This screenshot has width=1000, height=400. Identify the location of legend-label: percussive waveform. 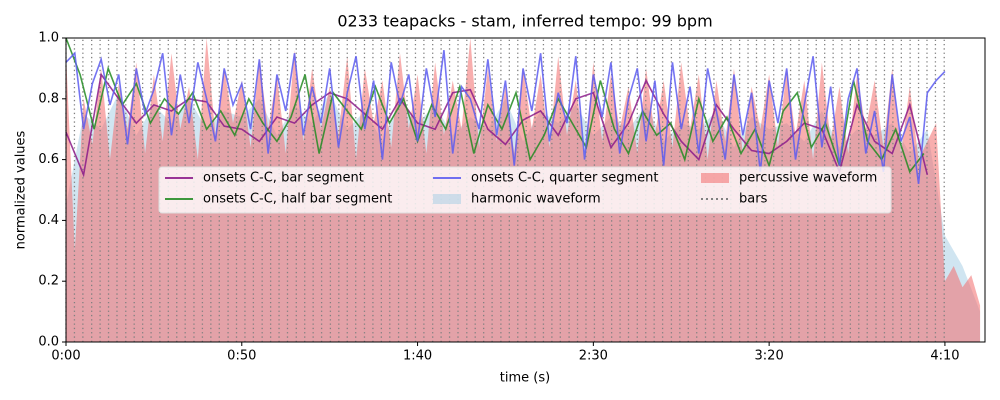
(808, 178).